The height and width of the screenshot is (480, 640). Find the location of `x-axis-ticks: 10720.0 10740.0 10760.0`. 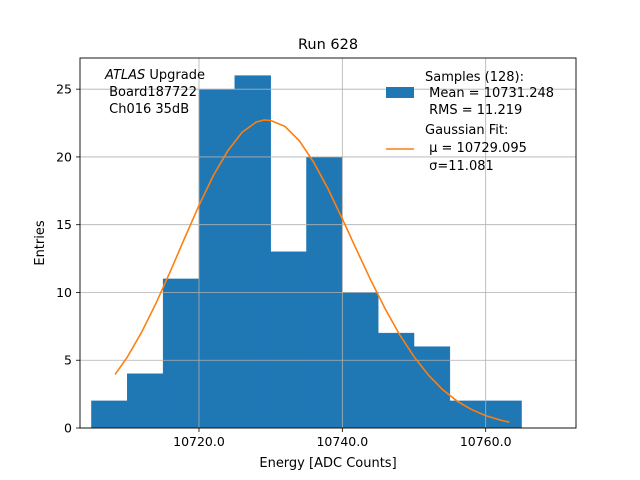

x-axis-ticks: 10720.0 10740.0 10760.0 is located at coordinates (342, 438).